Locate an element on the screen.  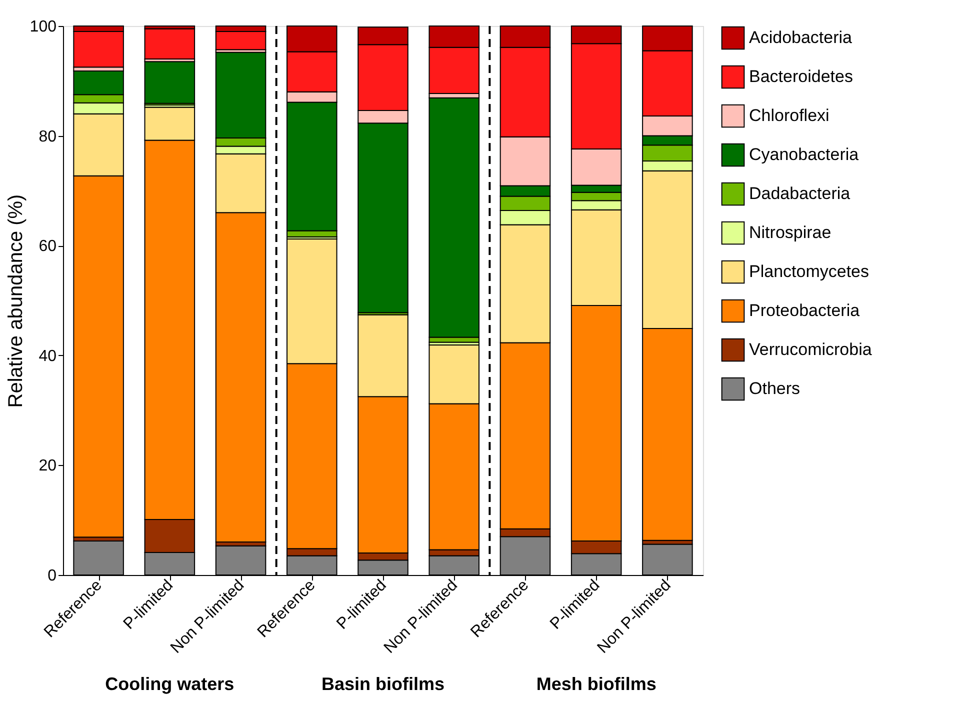
legend-label: Planctomycetes is located at coordinates (809, 271).